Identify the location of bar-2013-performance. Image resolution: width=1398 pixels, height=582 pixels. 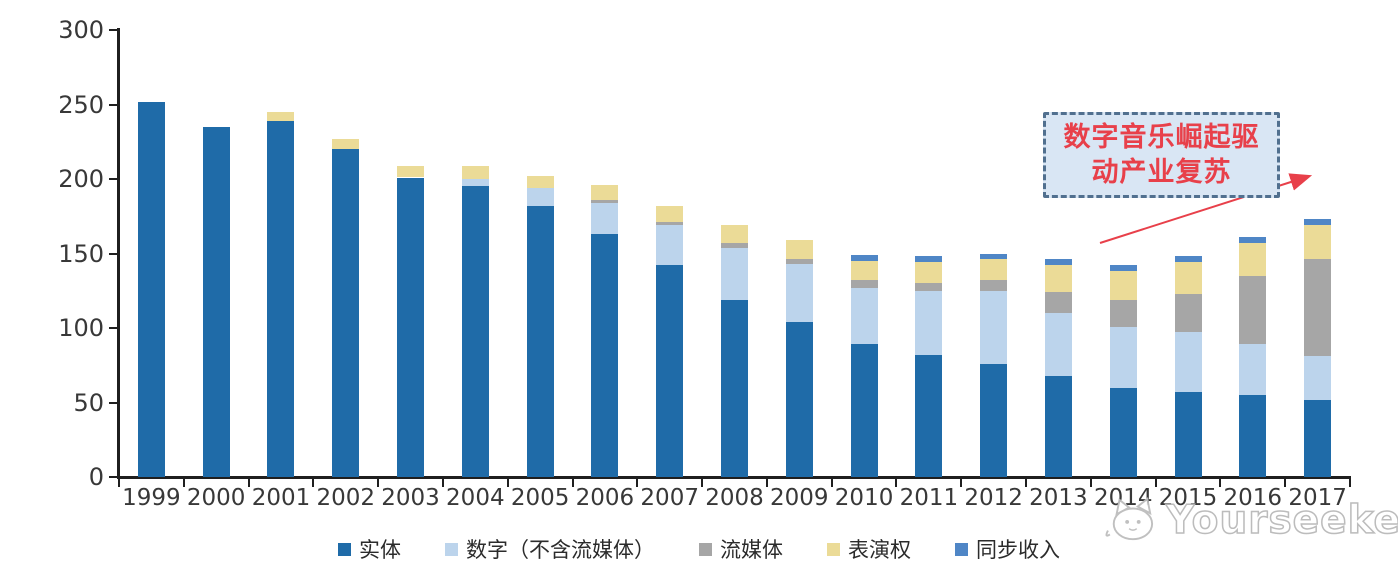
(1058, 279).